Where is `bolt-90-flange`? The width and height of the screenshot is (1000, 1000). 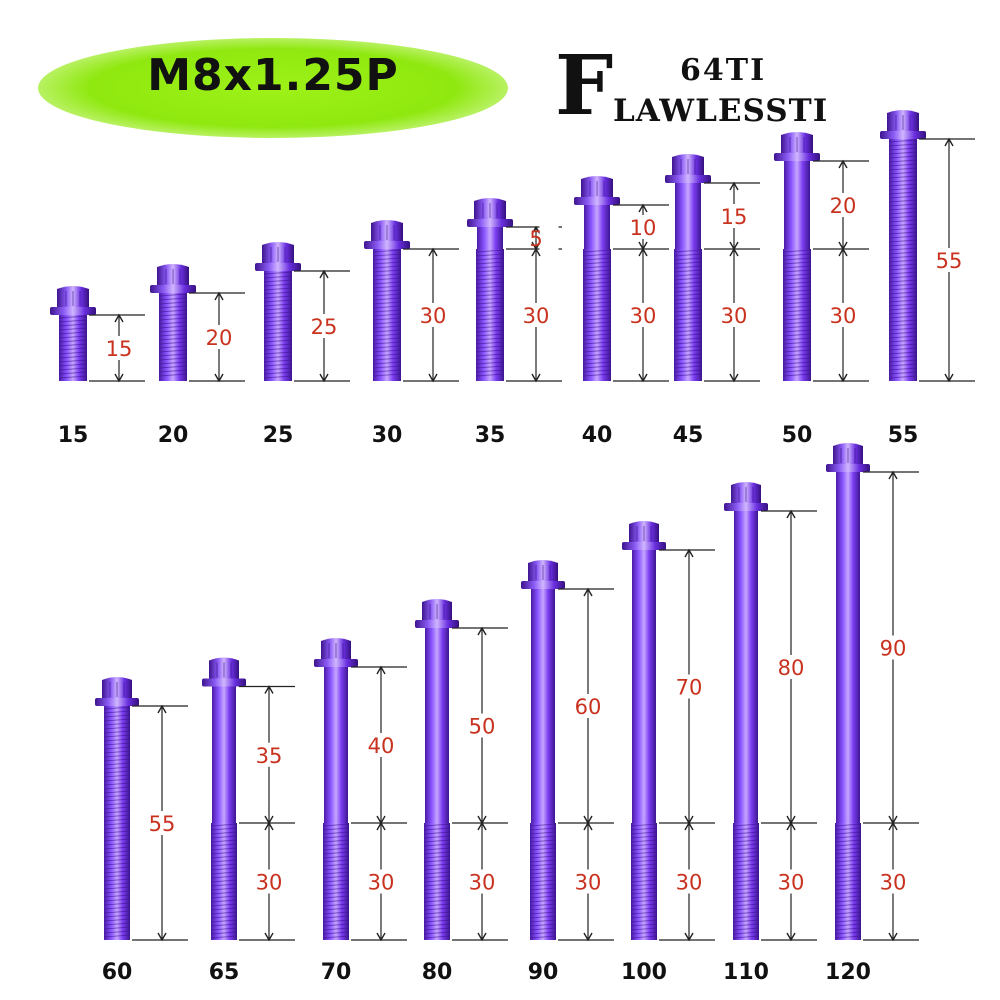 bolt-90-flange is located at coordinates (543, 585).